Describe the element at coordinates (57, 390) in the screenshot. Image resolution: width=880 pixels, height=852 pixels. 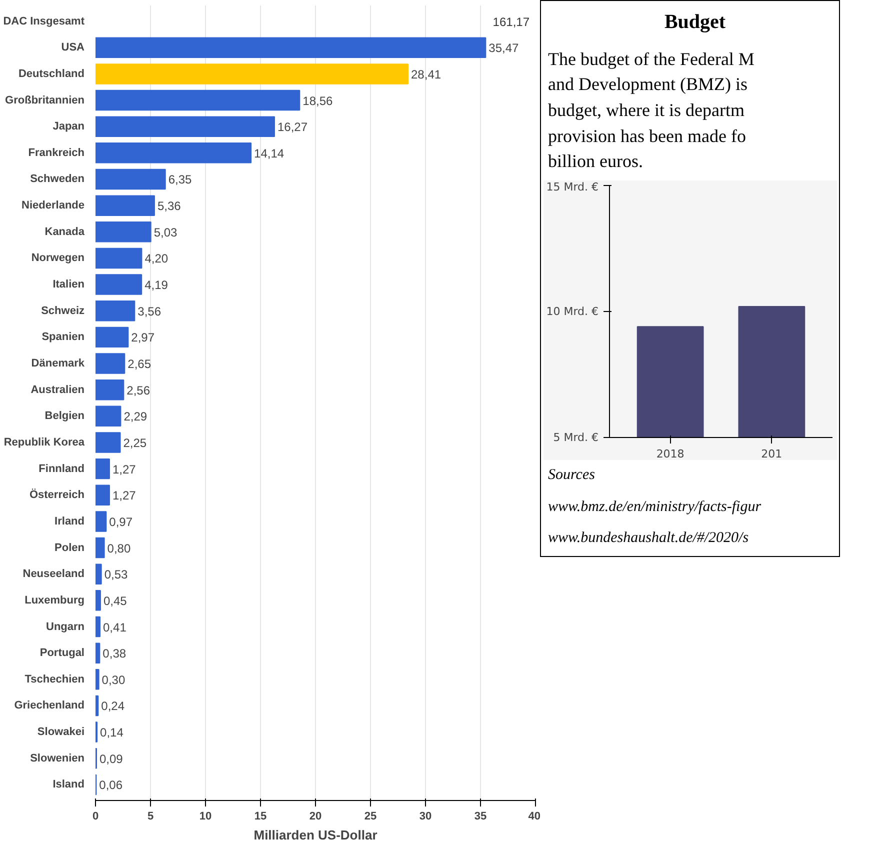
I see `y-tick-label: Australien` at that location.